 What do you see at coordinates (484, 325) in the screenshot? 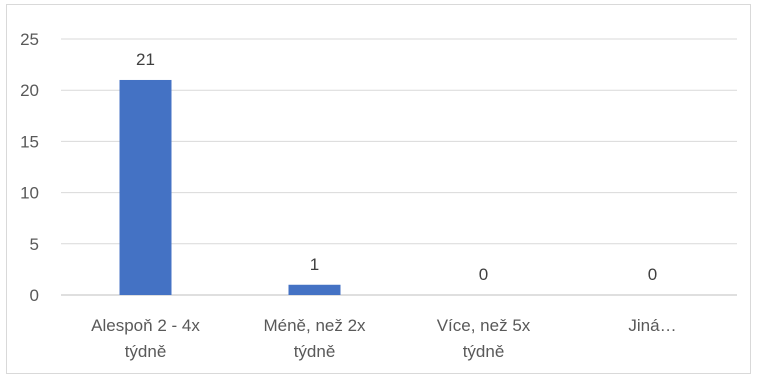
I see `x-category-label: Více, než 5x` at bounding box center [484, 325].